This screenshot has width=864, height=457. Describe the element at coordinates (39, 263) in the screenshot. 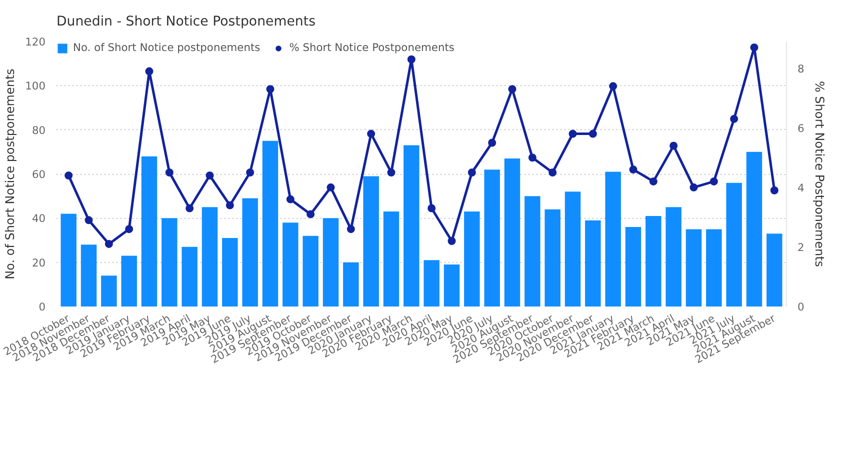

I see `y-tick-label: 20` at that location.